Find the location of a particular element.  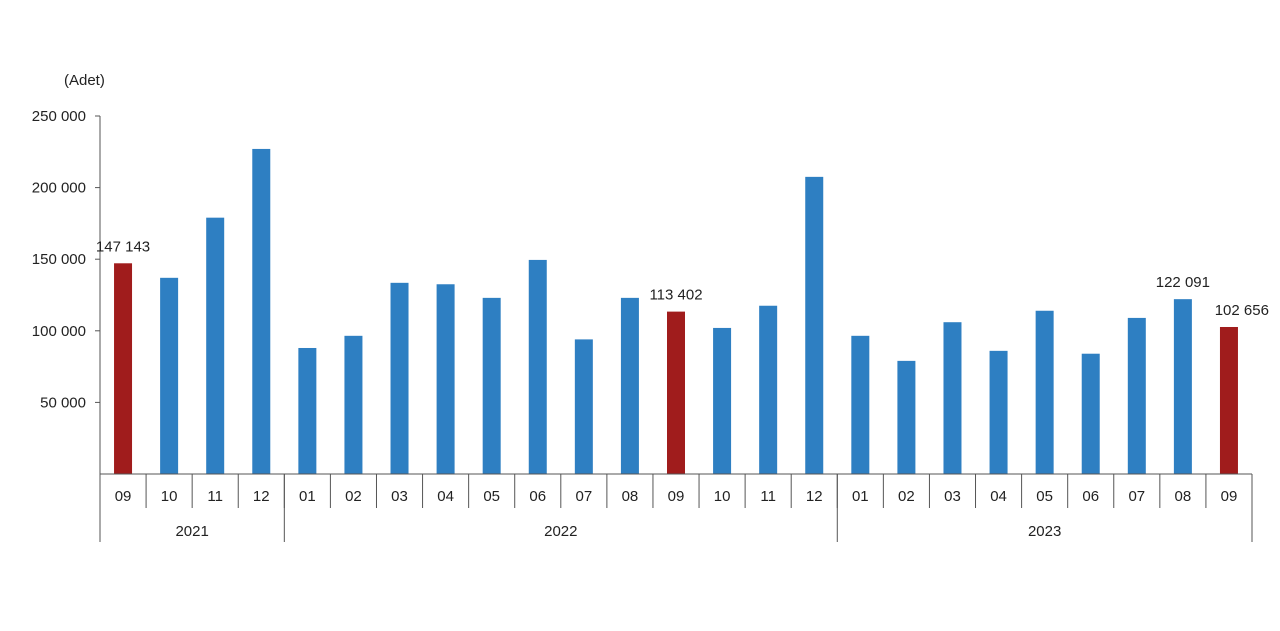

y-tick-label: 100 000 is located at coordinates (59, 331).